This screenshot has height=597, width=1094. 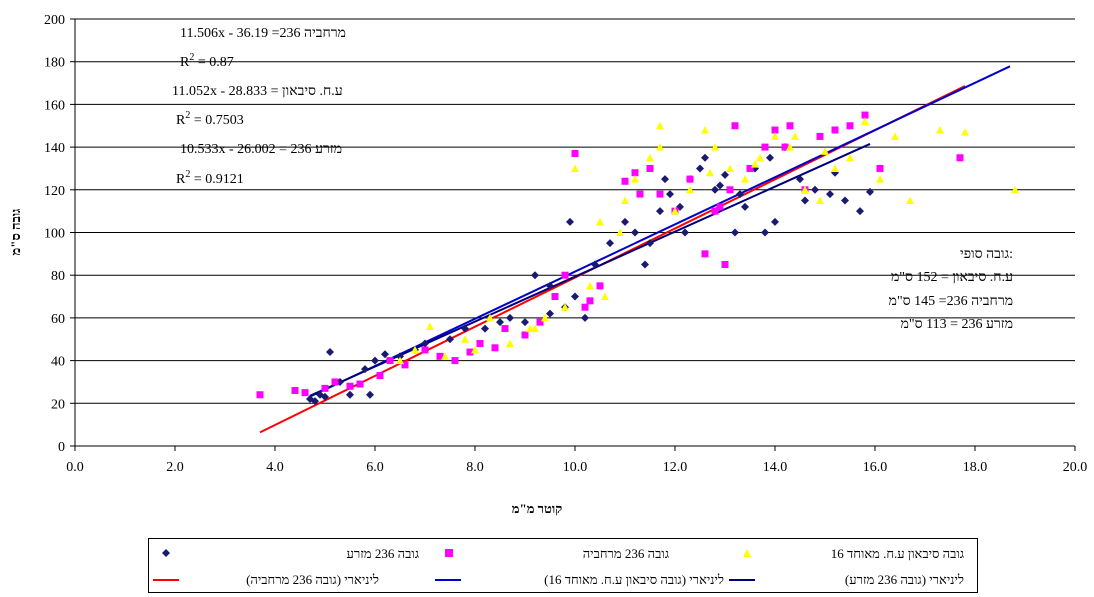 I want to click on final-height-sivaon: ע.ח. סיבאון = 152 ס"מ, so click(x=952, y=277).